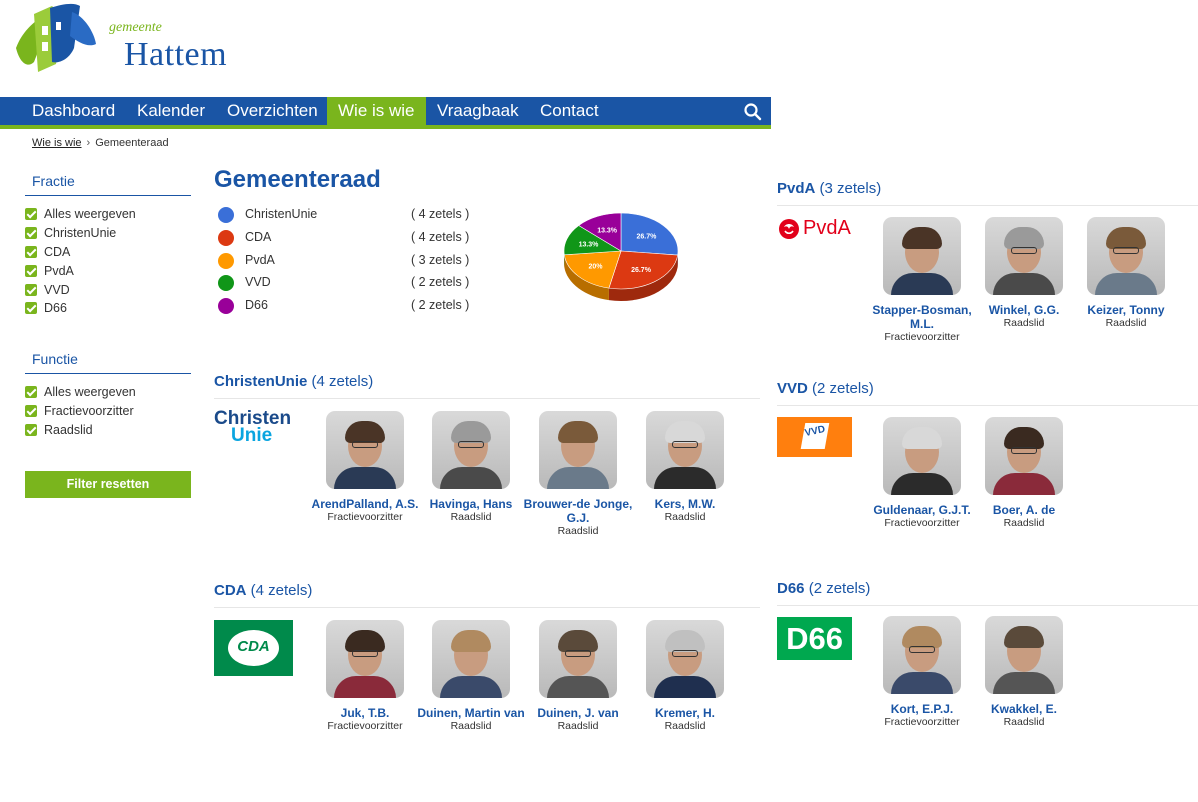 The height and width of the screenshot is (802, 1198). What do you see at coordinates (80, 214) in the screenshot?
I see `filter-fractie-alles: Alles weergeven` at bounding box center [80, 214].